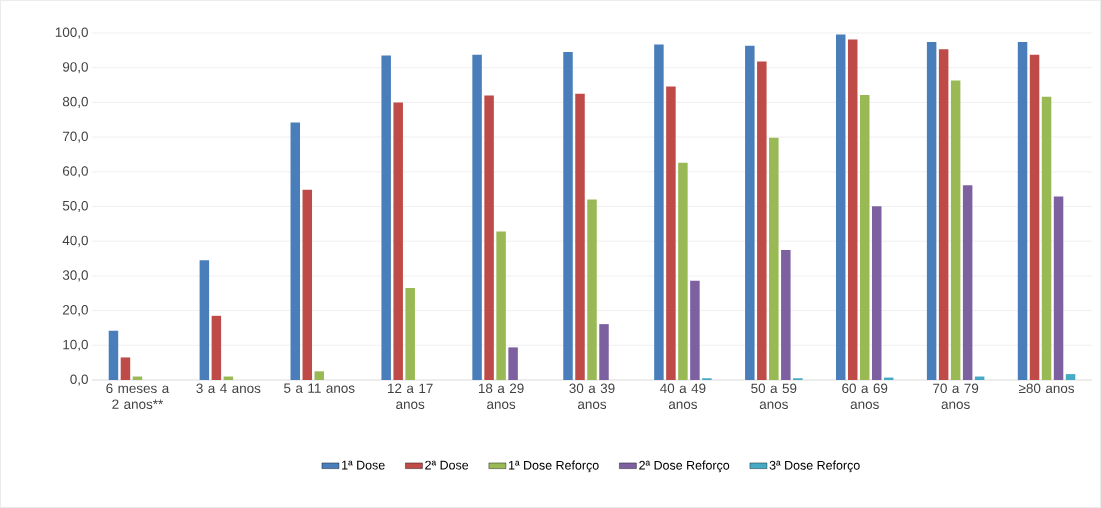 Image resolution: width=1101 pixels, height=508 pixels. I want to click on x-tick-label: 18 a 29 anos, so click(501, 396).